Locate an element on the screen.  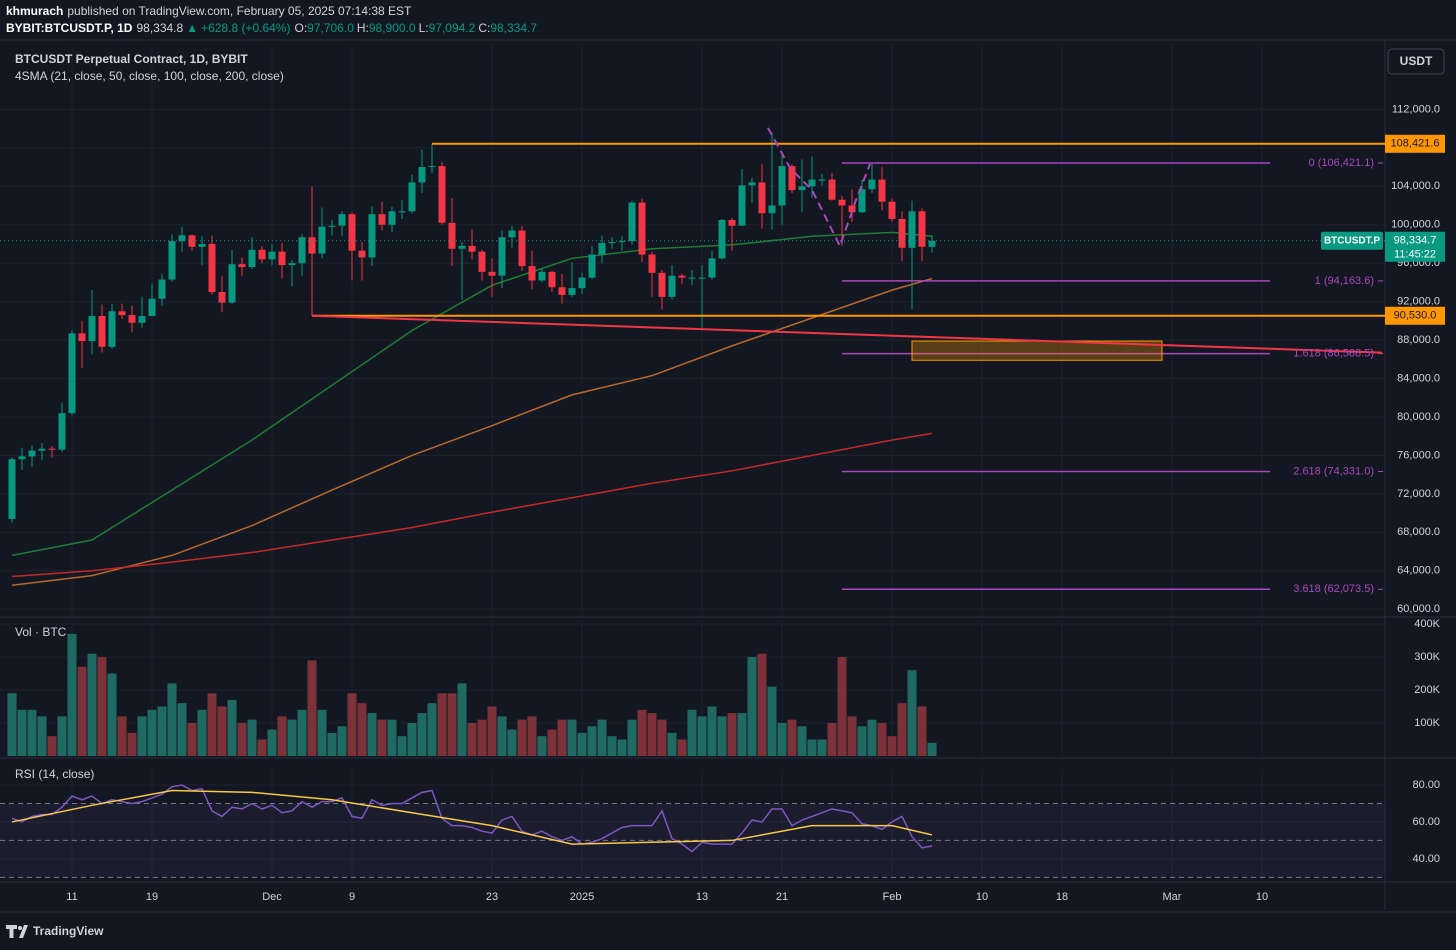
x-tick-label: 11 is located at coordinates (71, 897).